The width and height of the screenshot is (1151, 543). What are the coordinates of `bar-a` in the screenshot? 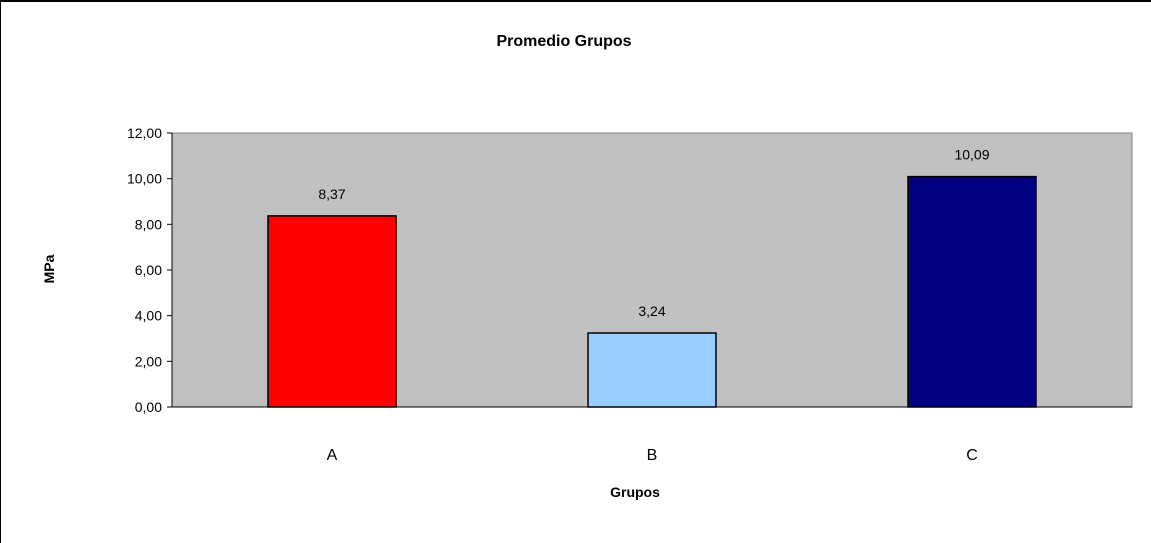 It's located at (332, 311).